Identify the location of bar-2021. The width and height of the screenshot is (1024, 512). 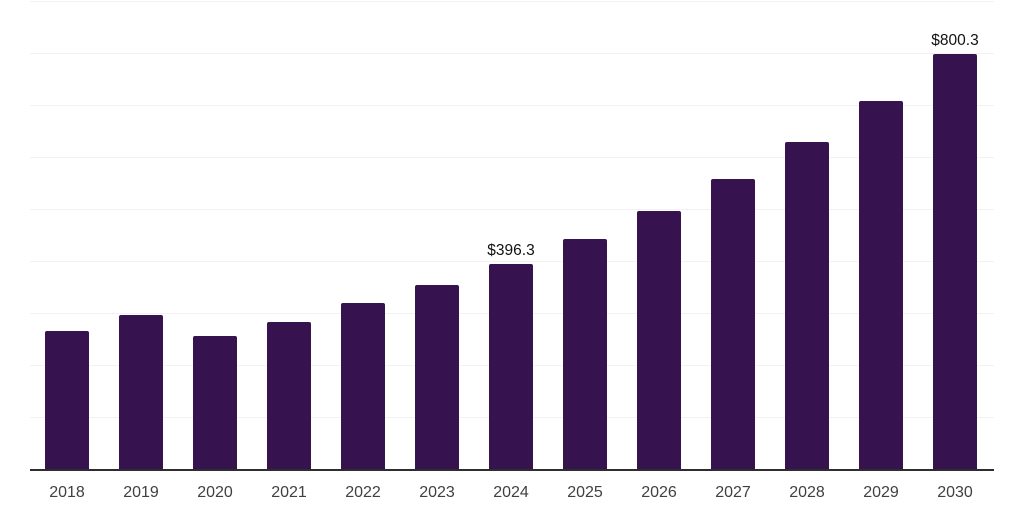
(289, 396).